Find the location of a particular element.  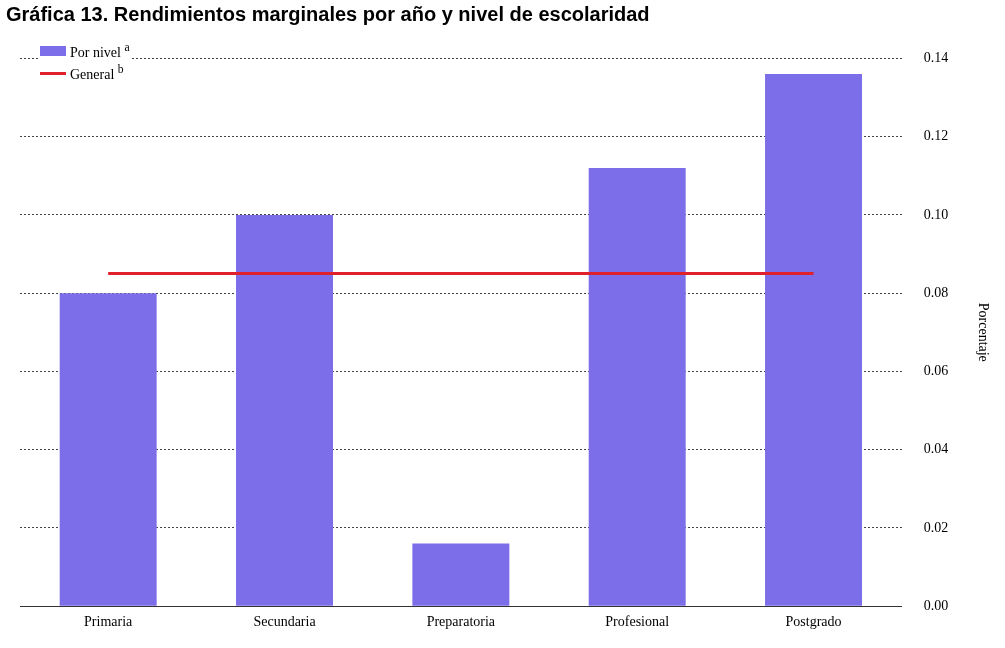

y-tick-label: 0.14 is located at coordinates (936, 58).